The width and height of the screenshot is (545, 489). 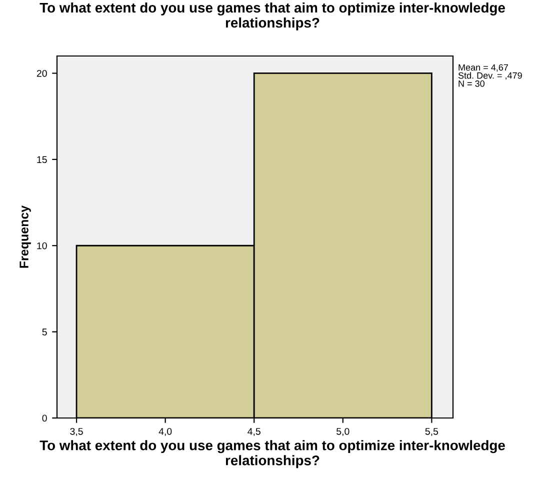 I want to click on text: Mean = 4,67, so click(x=483, y=68).